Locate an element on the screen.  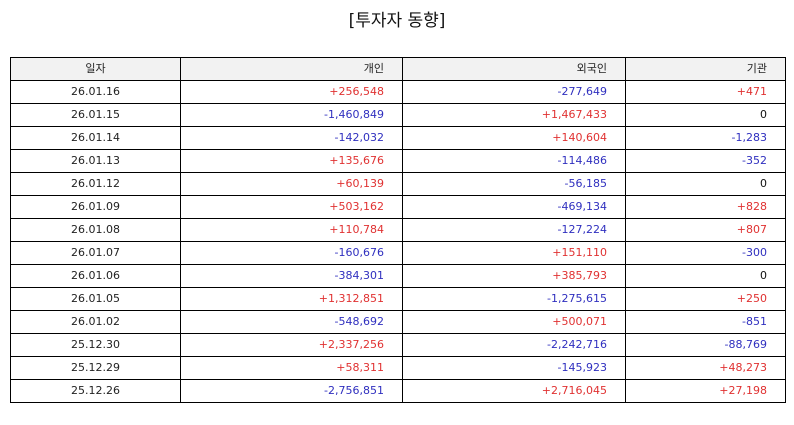
table-row: 25.12.30 +2,337,256 -2,242,716 -88,769 is located at coordinates (398, 345).